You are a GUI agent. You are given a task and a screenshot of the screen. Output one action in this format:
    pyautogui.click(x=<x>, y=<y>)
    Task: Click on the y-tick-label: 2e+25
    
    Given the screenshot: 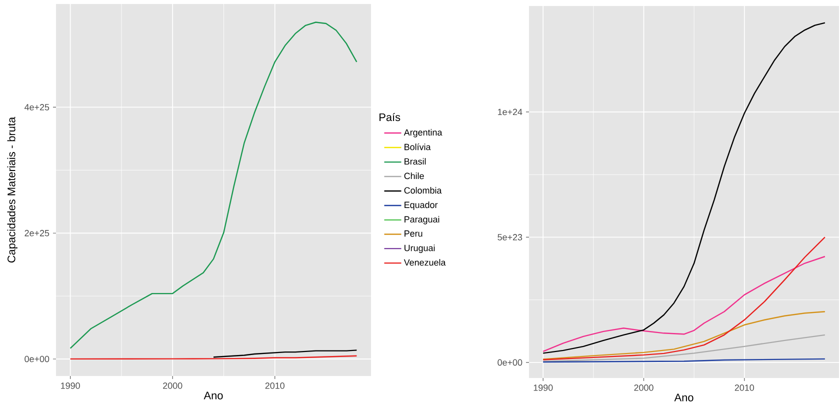 What is the action you would take?
    pyautogui.click(x=37, y=233)
    